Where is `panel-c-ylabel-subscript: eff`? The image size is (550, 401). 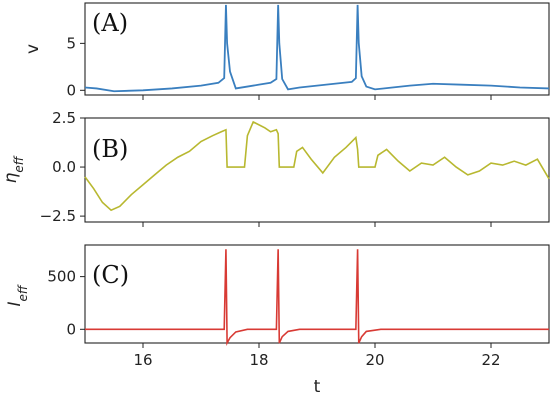 panel-c-ylabel-subscript: eff is located at coordinates (23, 292).